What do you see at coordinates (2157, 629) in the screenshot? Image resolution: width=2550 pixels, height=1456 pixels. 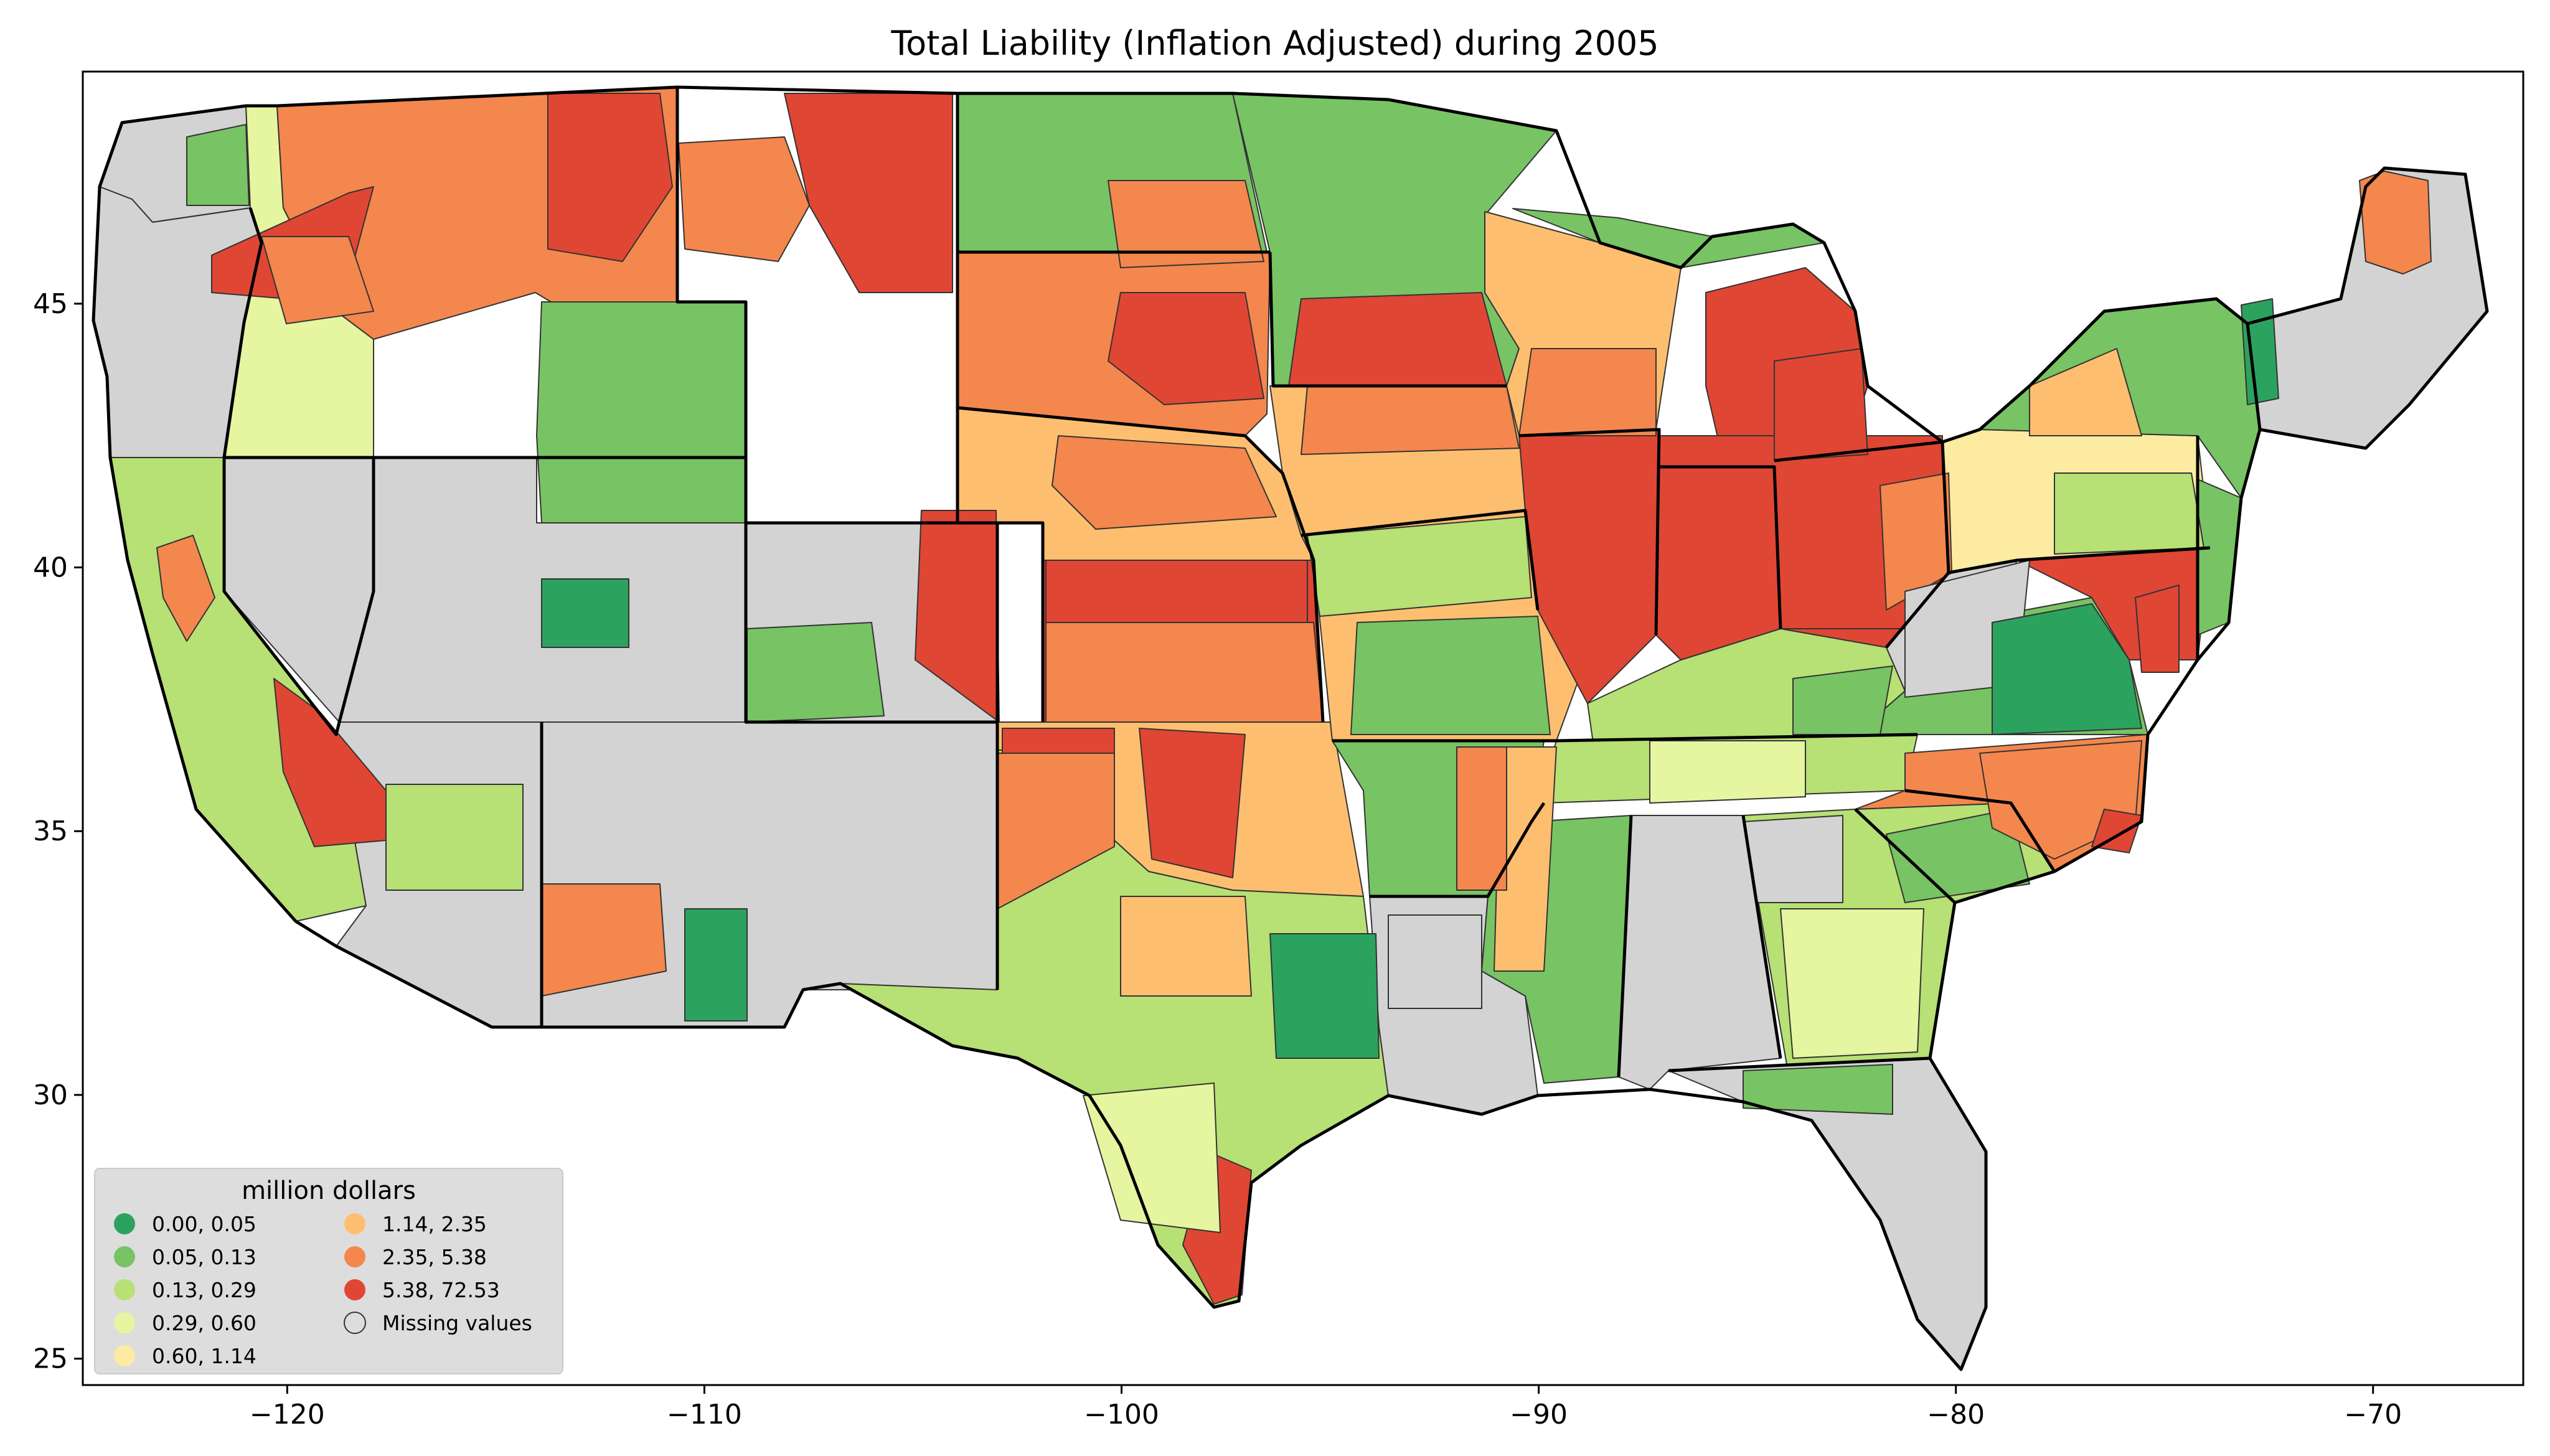 I see `region-delmarva` at bounding box center [2157, 629].